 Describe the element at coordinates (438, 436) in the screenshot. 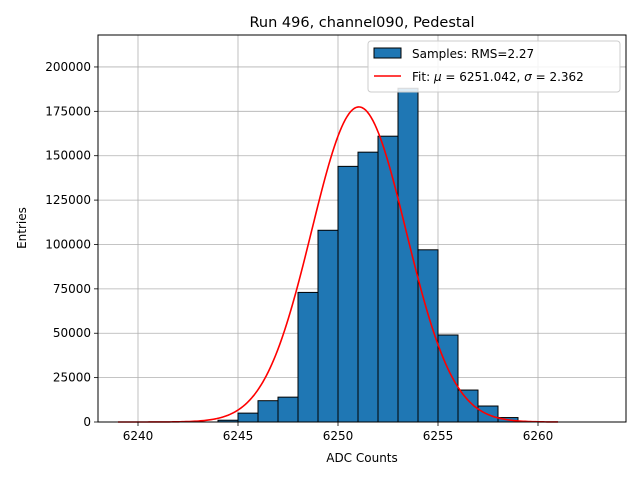

I see `x-tick-label: 6255` at that location.